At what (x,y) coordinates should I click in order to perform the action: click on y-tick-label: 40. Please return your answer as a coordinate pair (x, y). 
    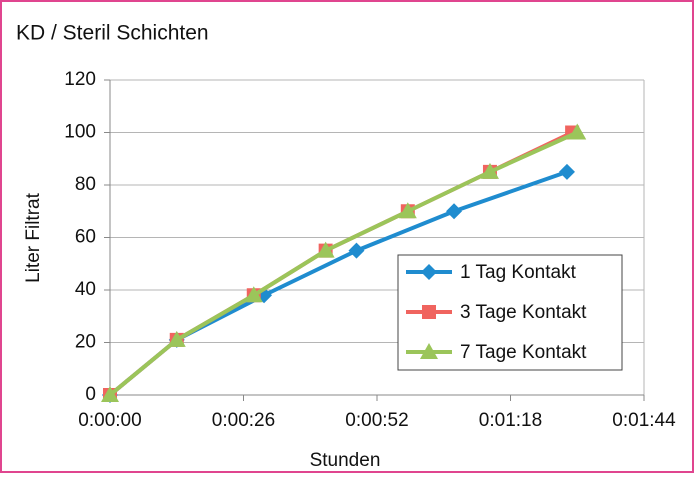
    Looking at the image, I should click on (85, 289).